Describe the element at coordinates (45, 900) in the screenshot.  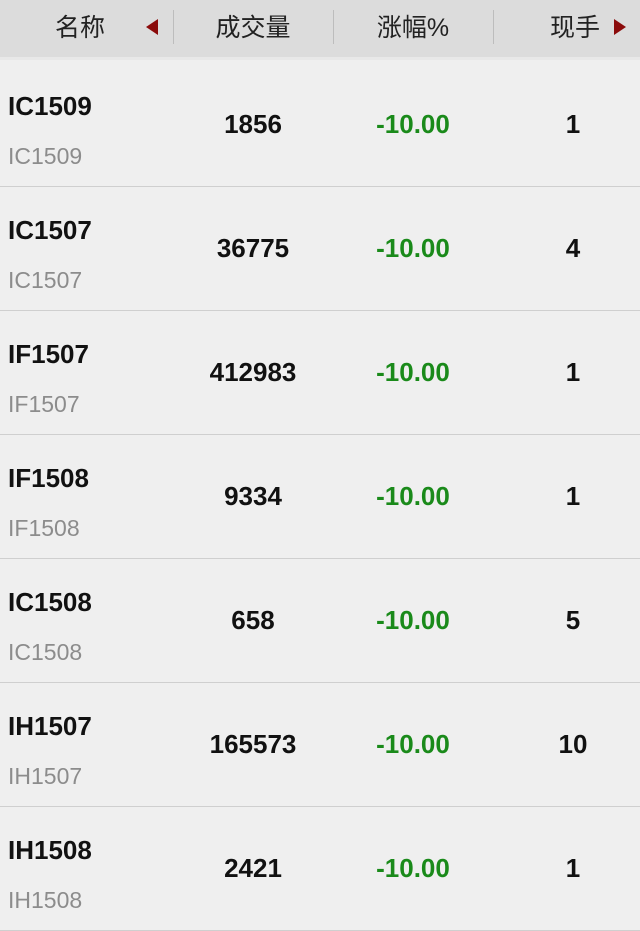
I see `contract-code: IH1508` at that location.